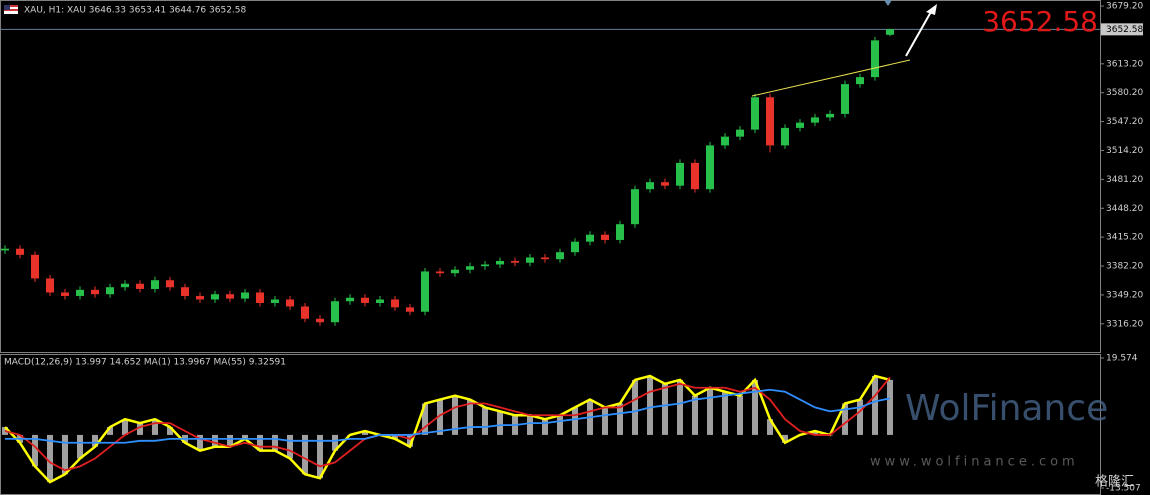  What do you see at coordinates (11, 9) in the screenshot?
I see `flag-icon` at bounding box center [11, 9].